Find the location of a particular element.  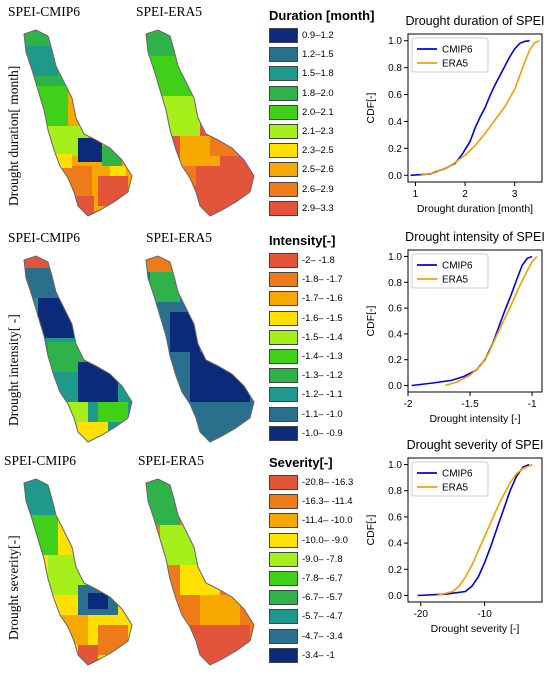

legend-title-intensity: Intensity[-] is located at coordinates (302, 240).